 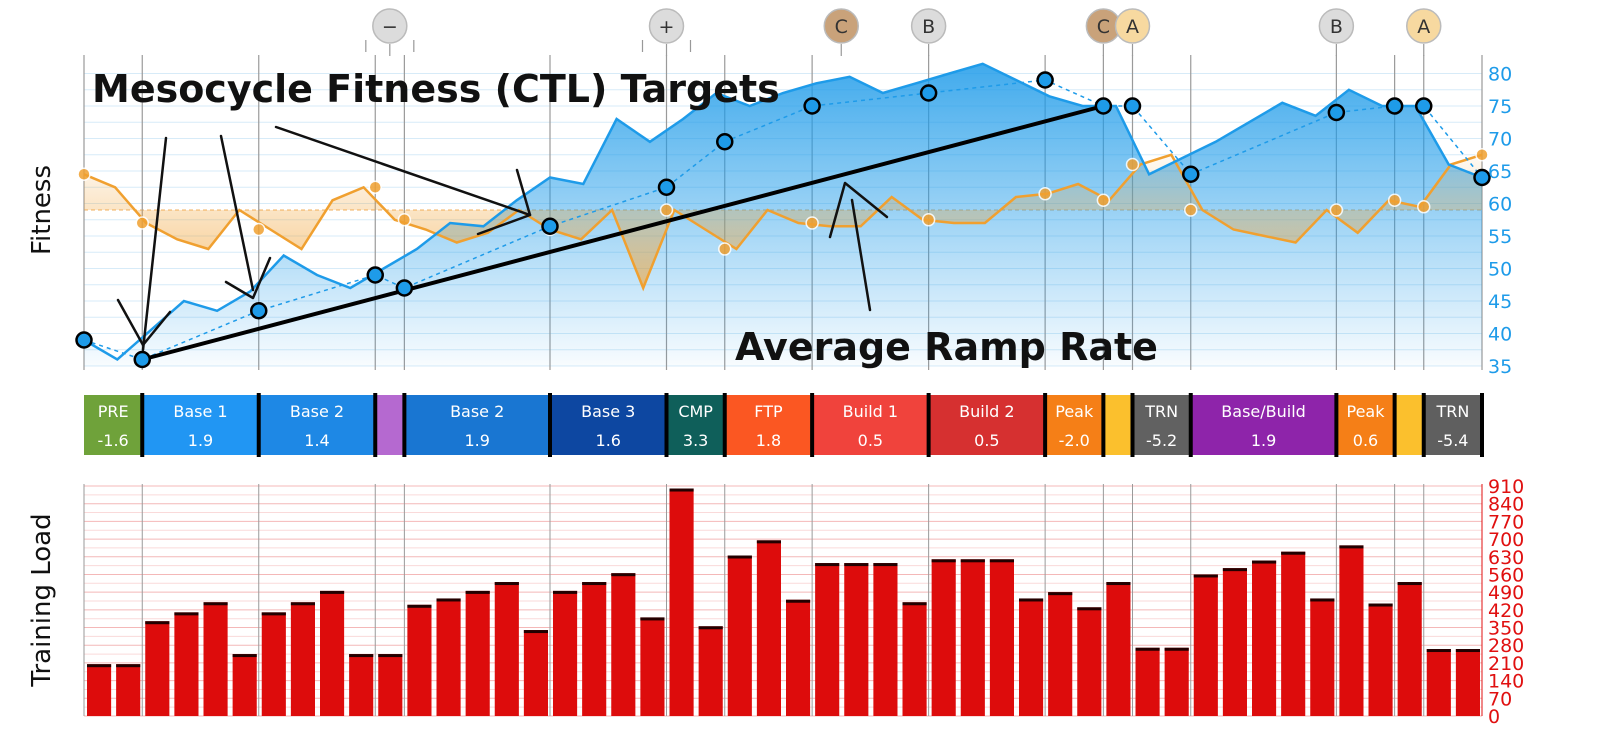 What do you see at coordinates (1506, 682) in the screenshot?
I see `load-tick-label: 140` at bounding box center [1506, 682].